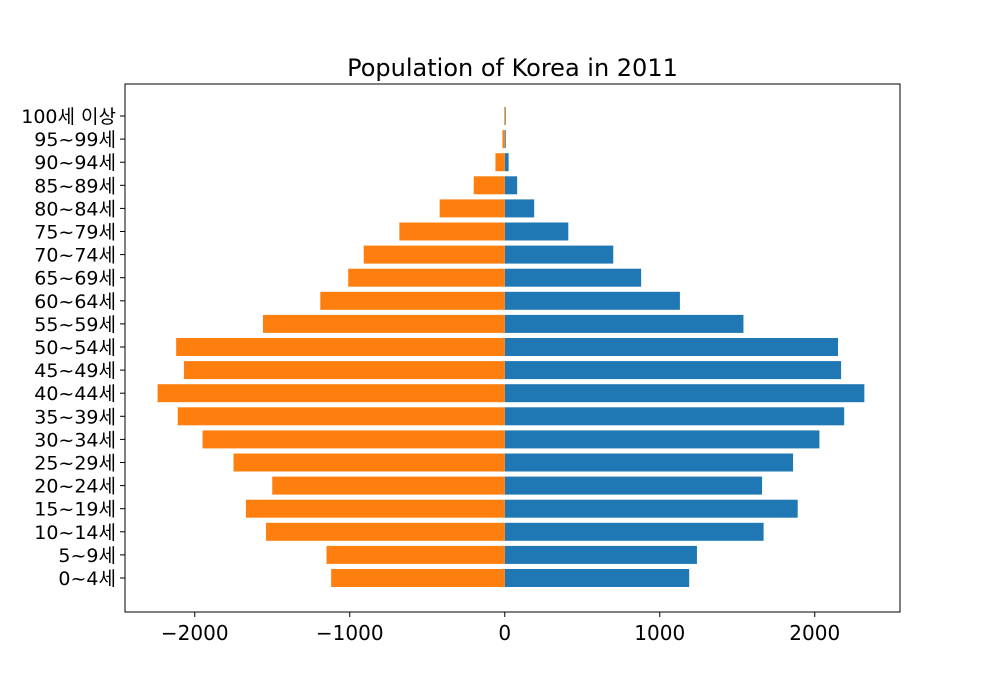 The width and height of the screenshot is (1000, 700). What do you see at coordinates (75, 256) in the screenshot?
I see `y-tick-label: 70~74세` at bounding box center [75, 256].